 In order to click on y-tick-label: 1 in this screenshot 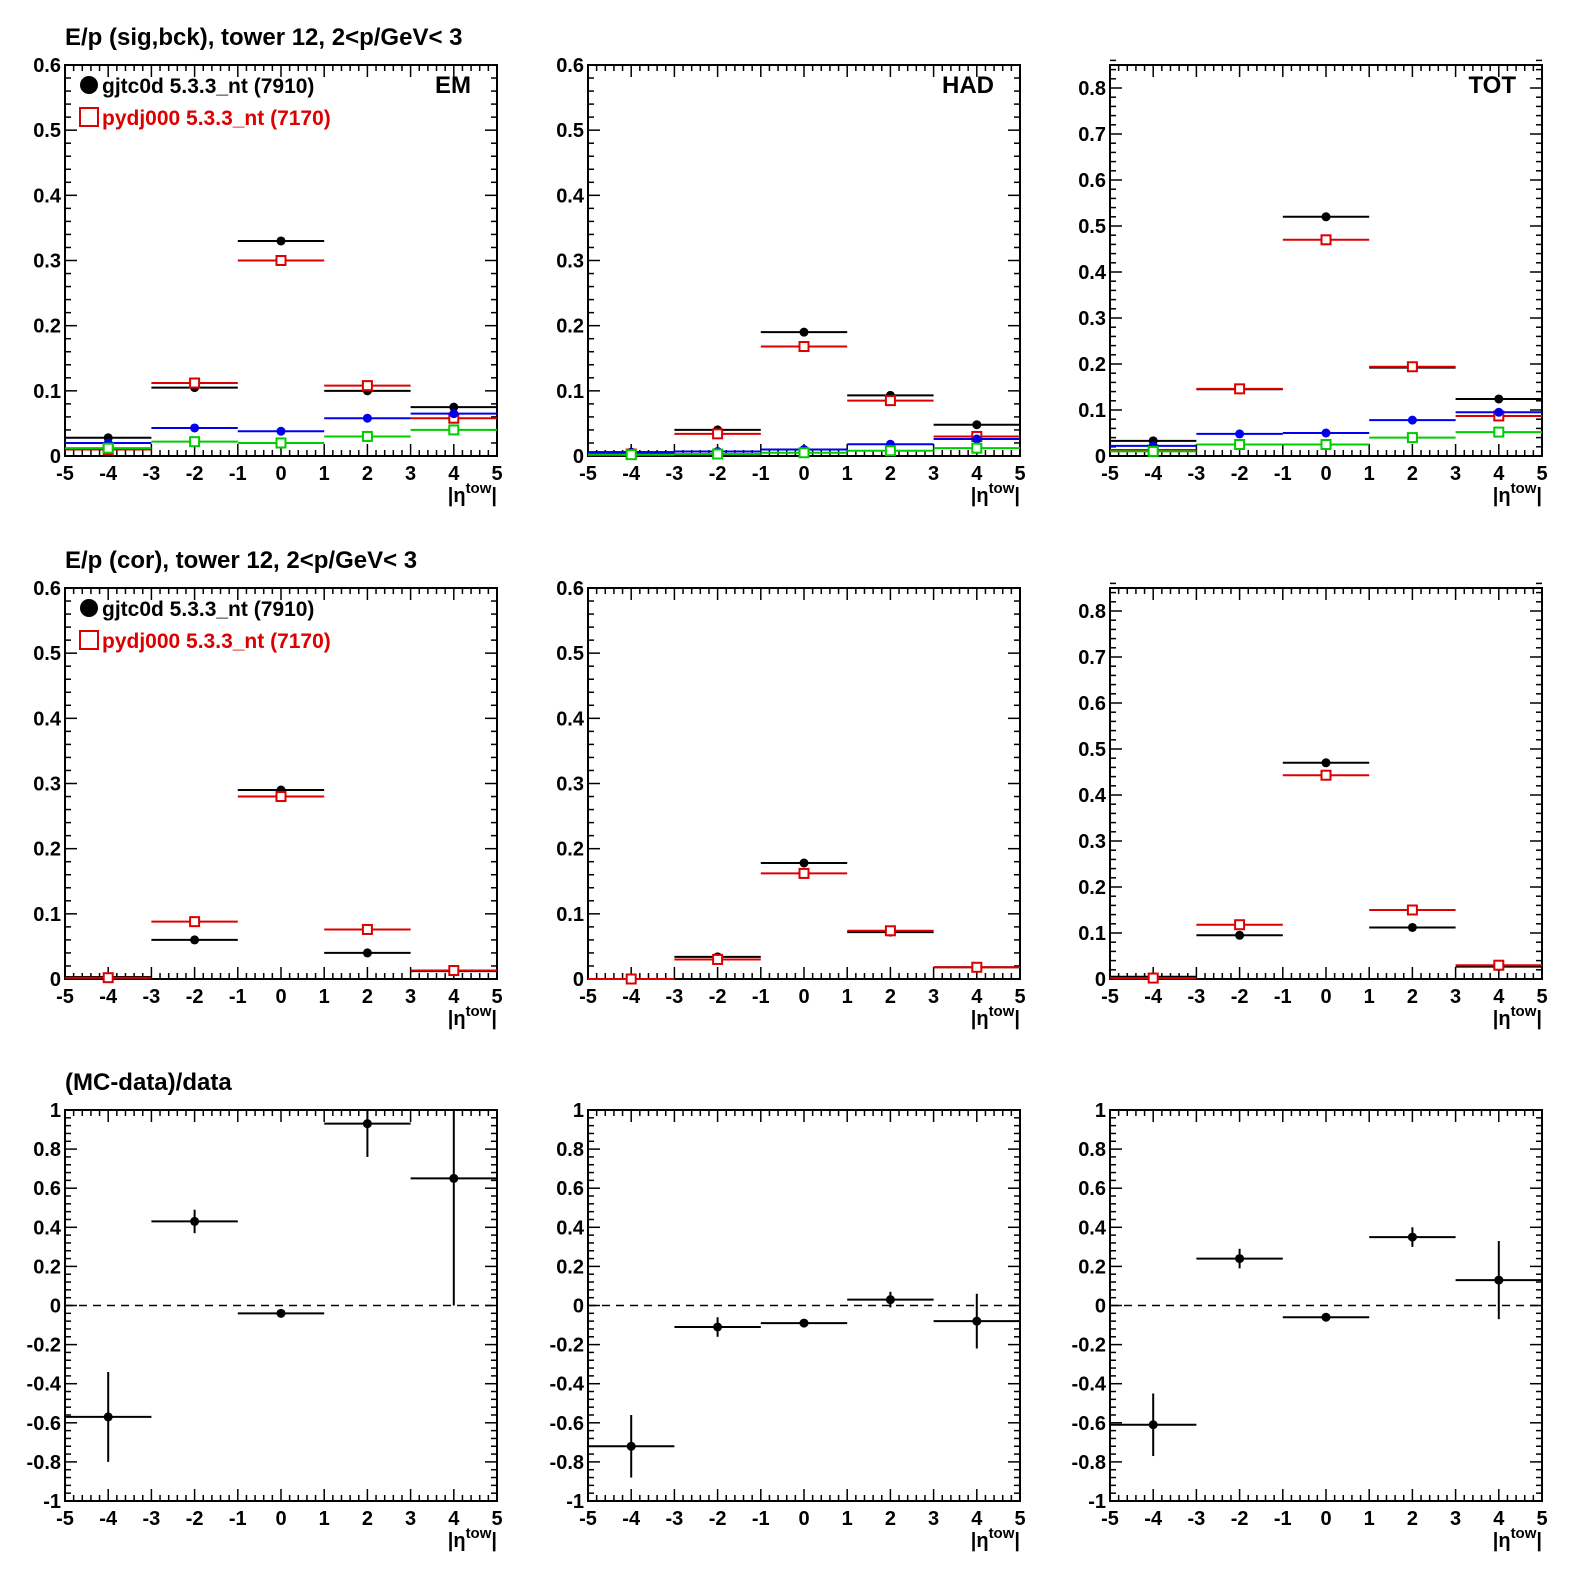, I will do `click(1100, 1111)`.